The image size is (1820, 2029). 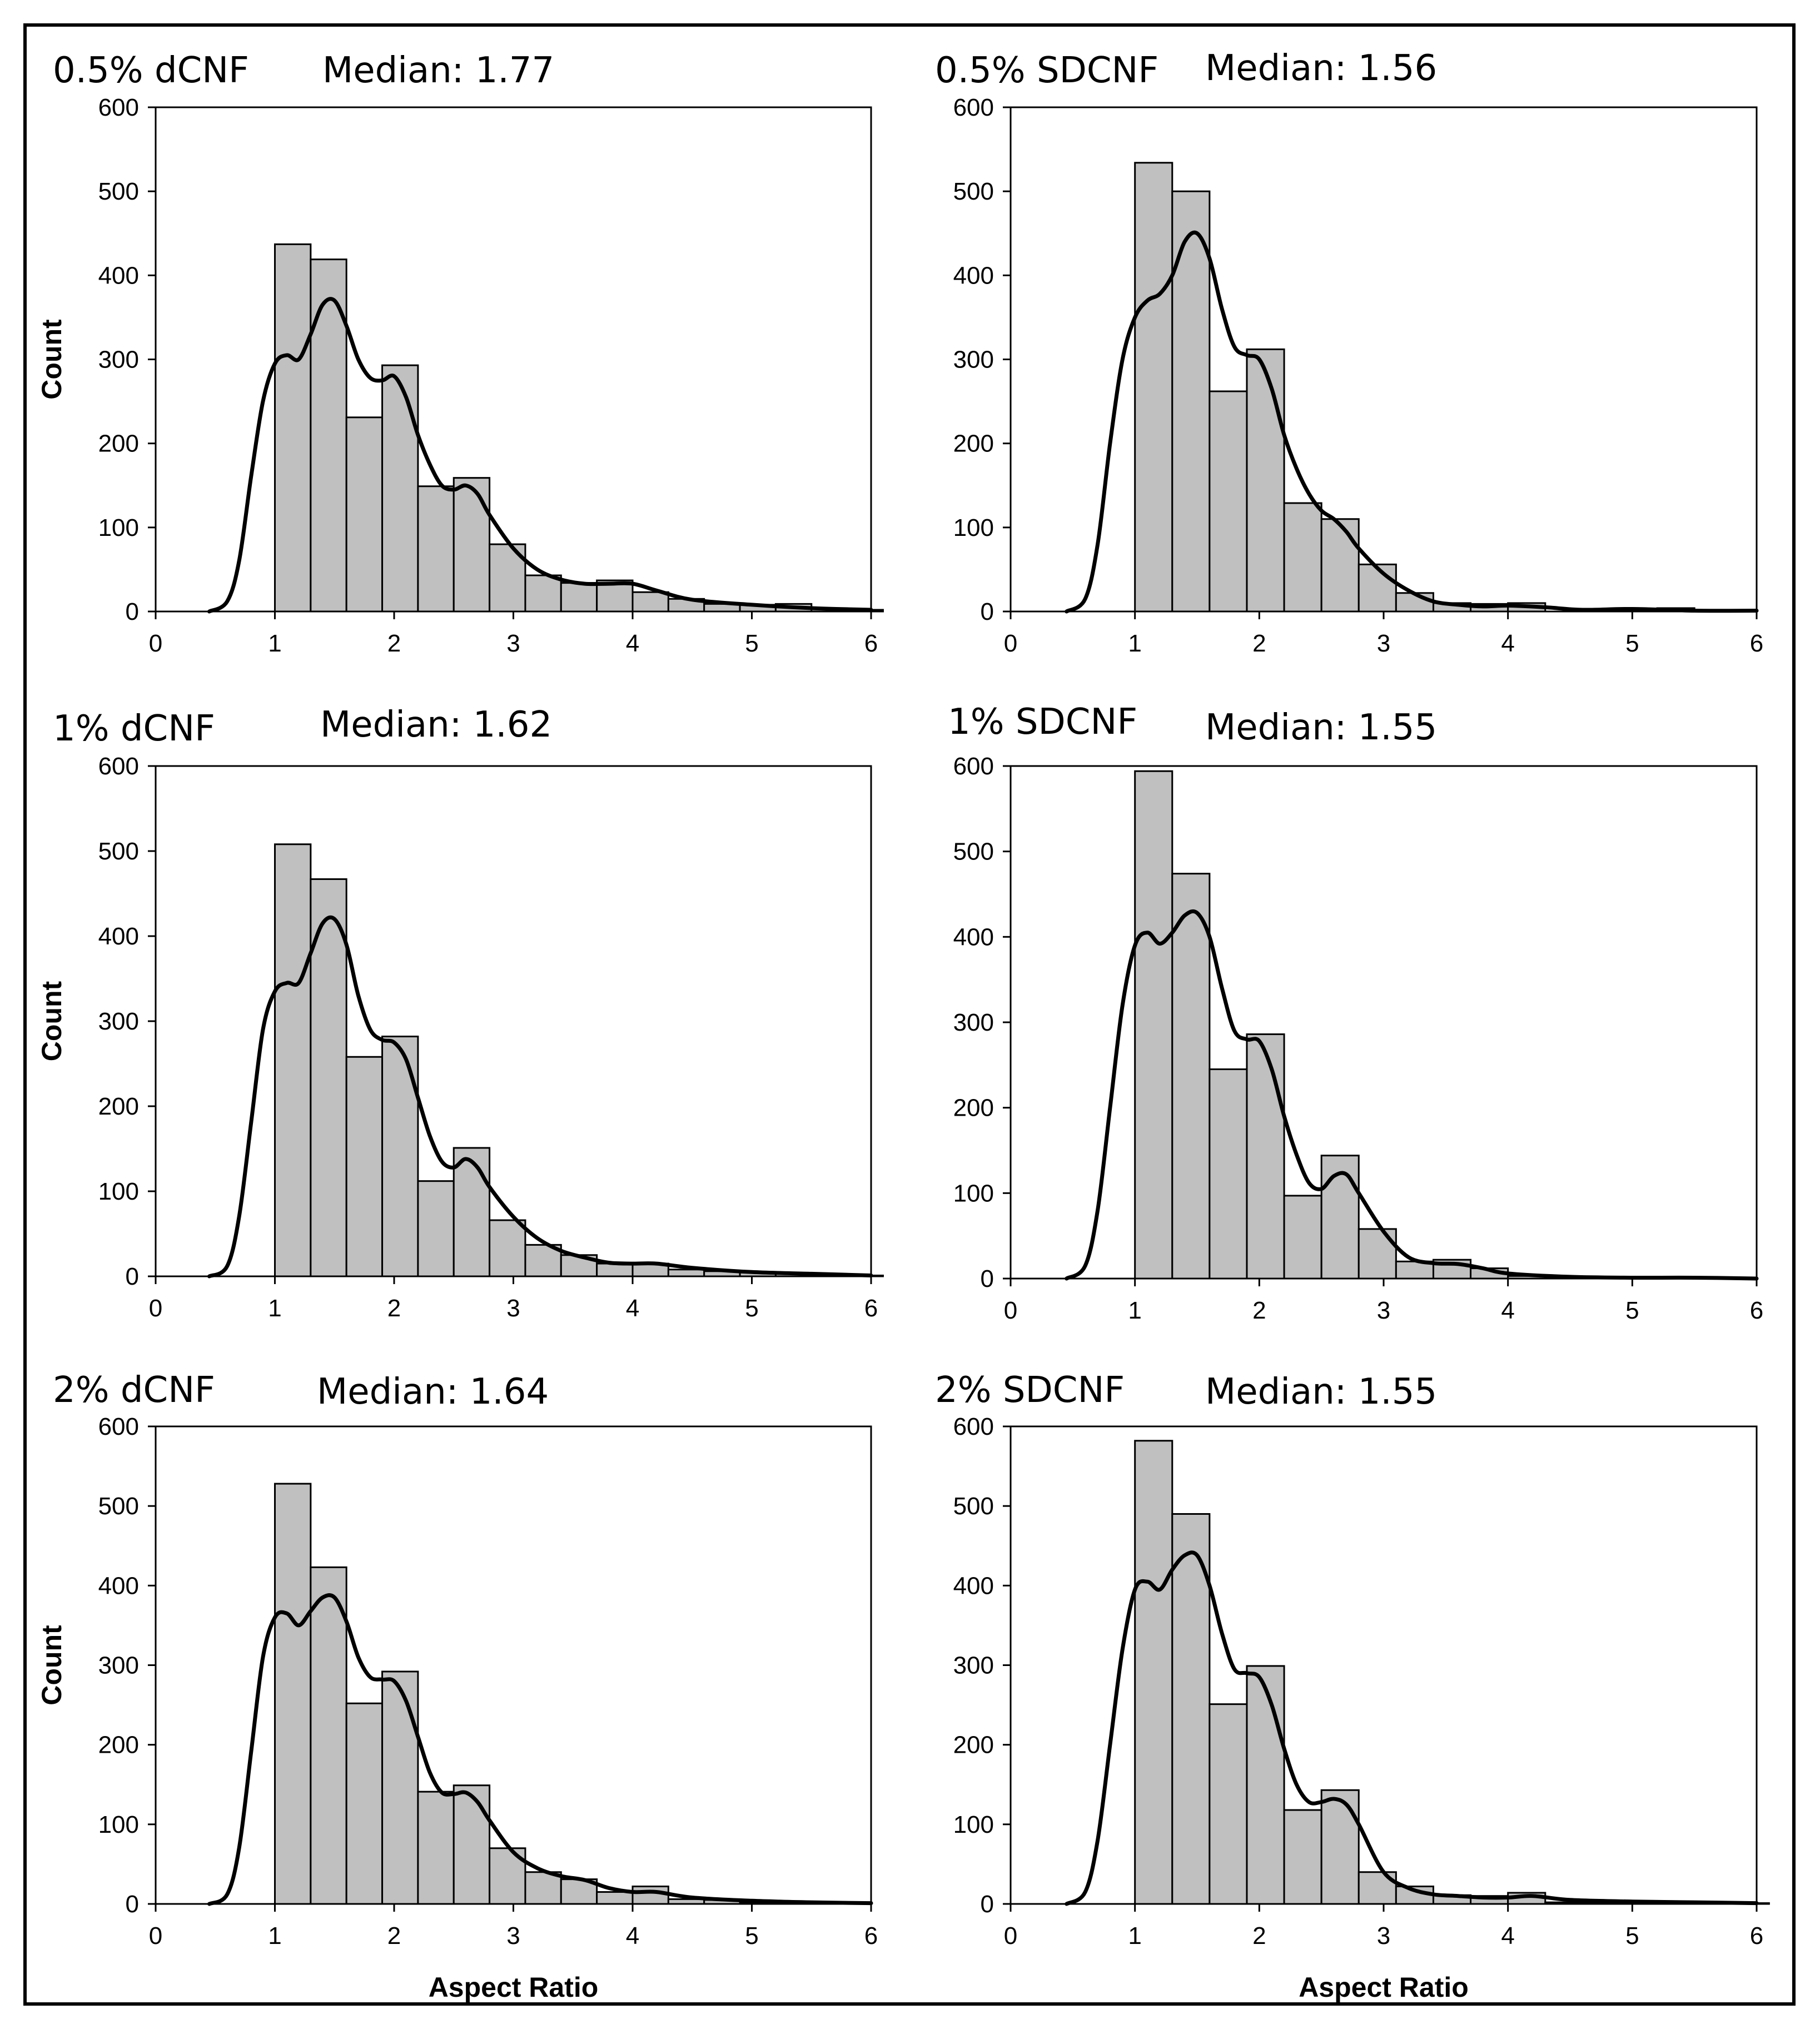 I want to click on median-label: Median: 1.64, so click(x=433, y=1392).